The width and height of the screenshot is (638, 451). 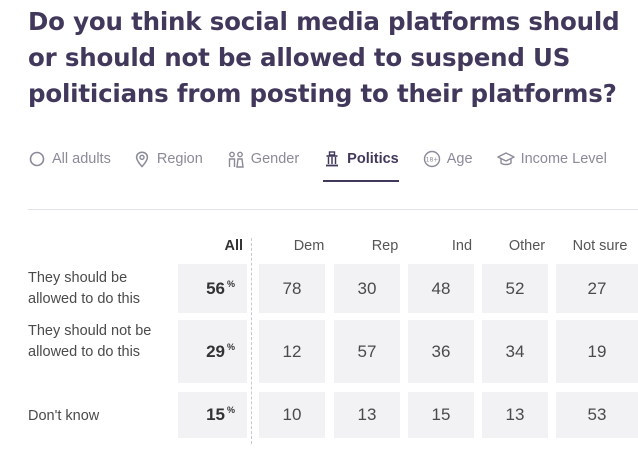 I want to click on tab-politics: Politics, so click(x=361, y=166).